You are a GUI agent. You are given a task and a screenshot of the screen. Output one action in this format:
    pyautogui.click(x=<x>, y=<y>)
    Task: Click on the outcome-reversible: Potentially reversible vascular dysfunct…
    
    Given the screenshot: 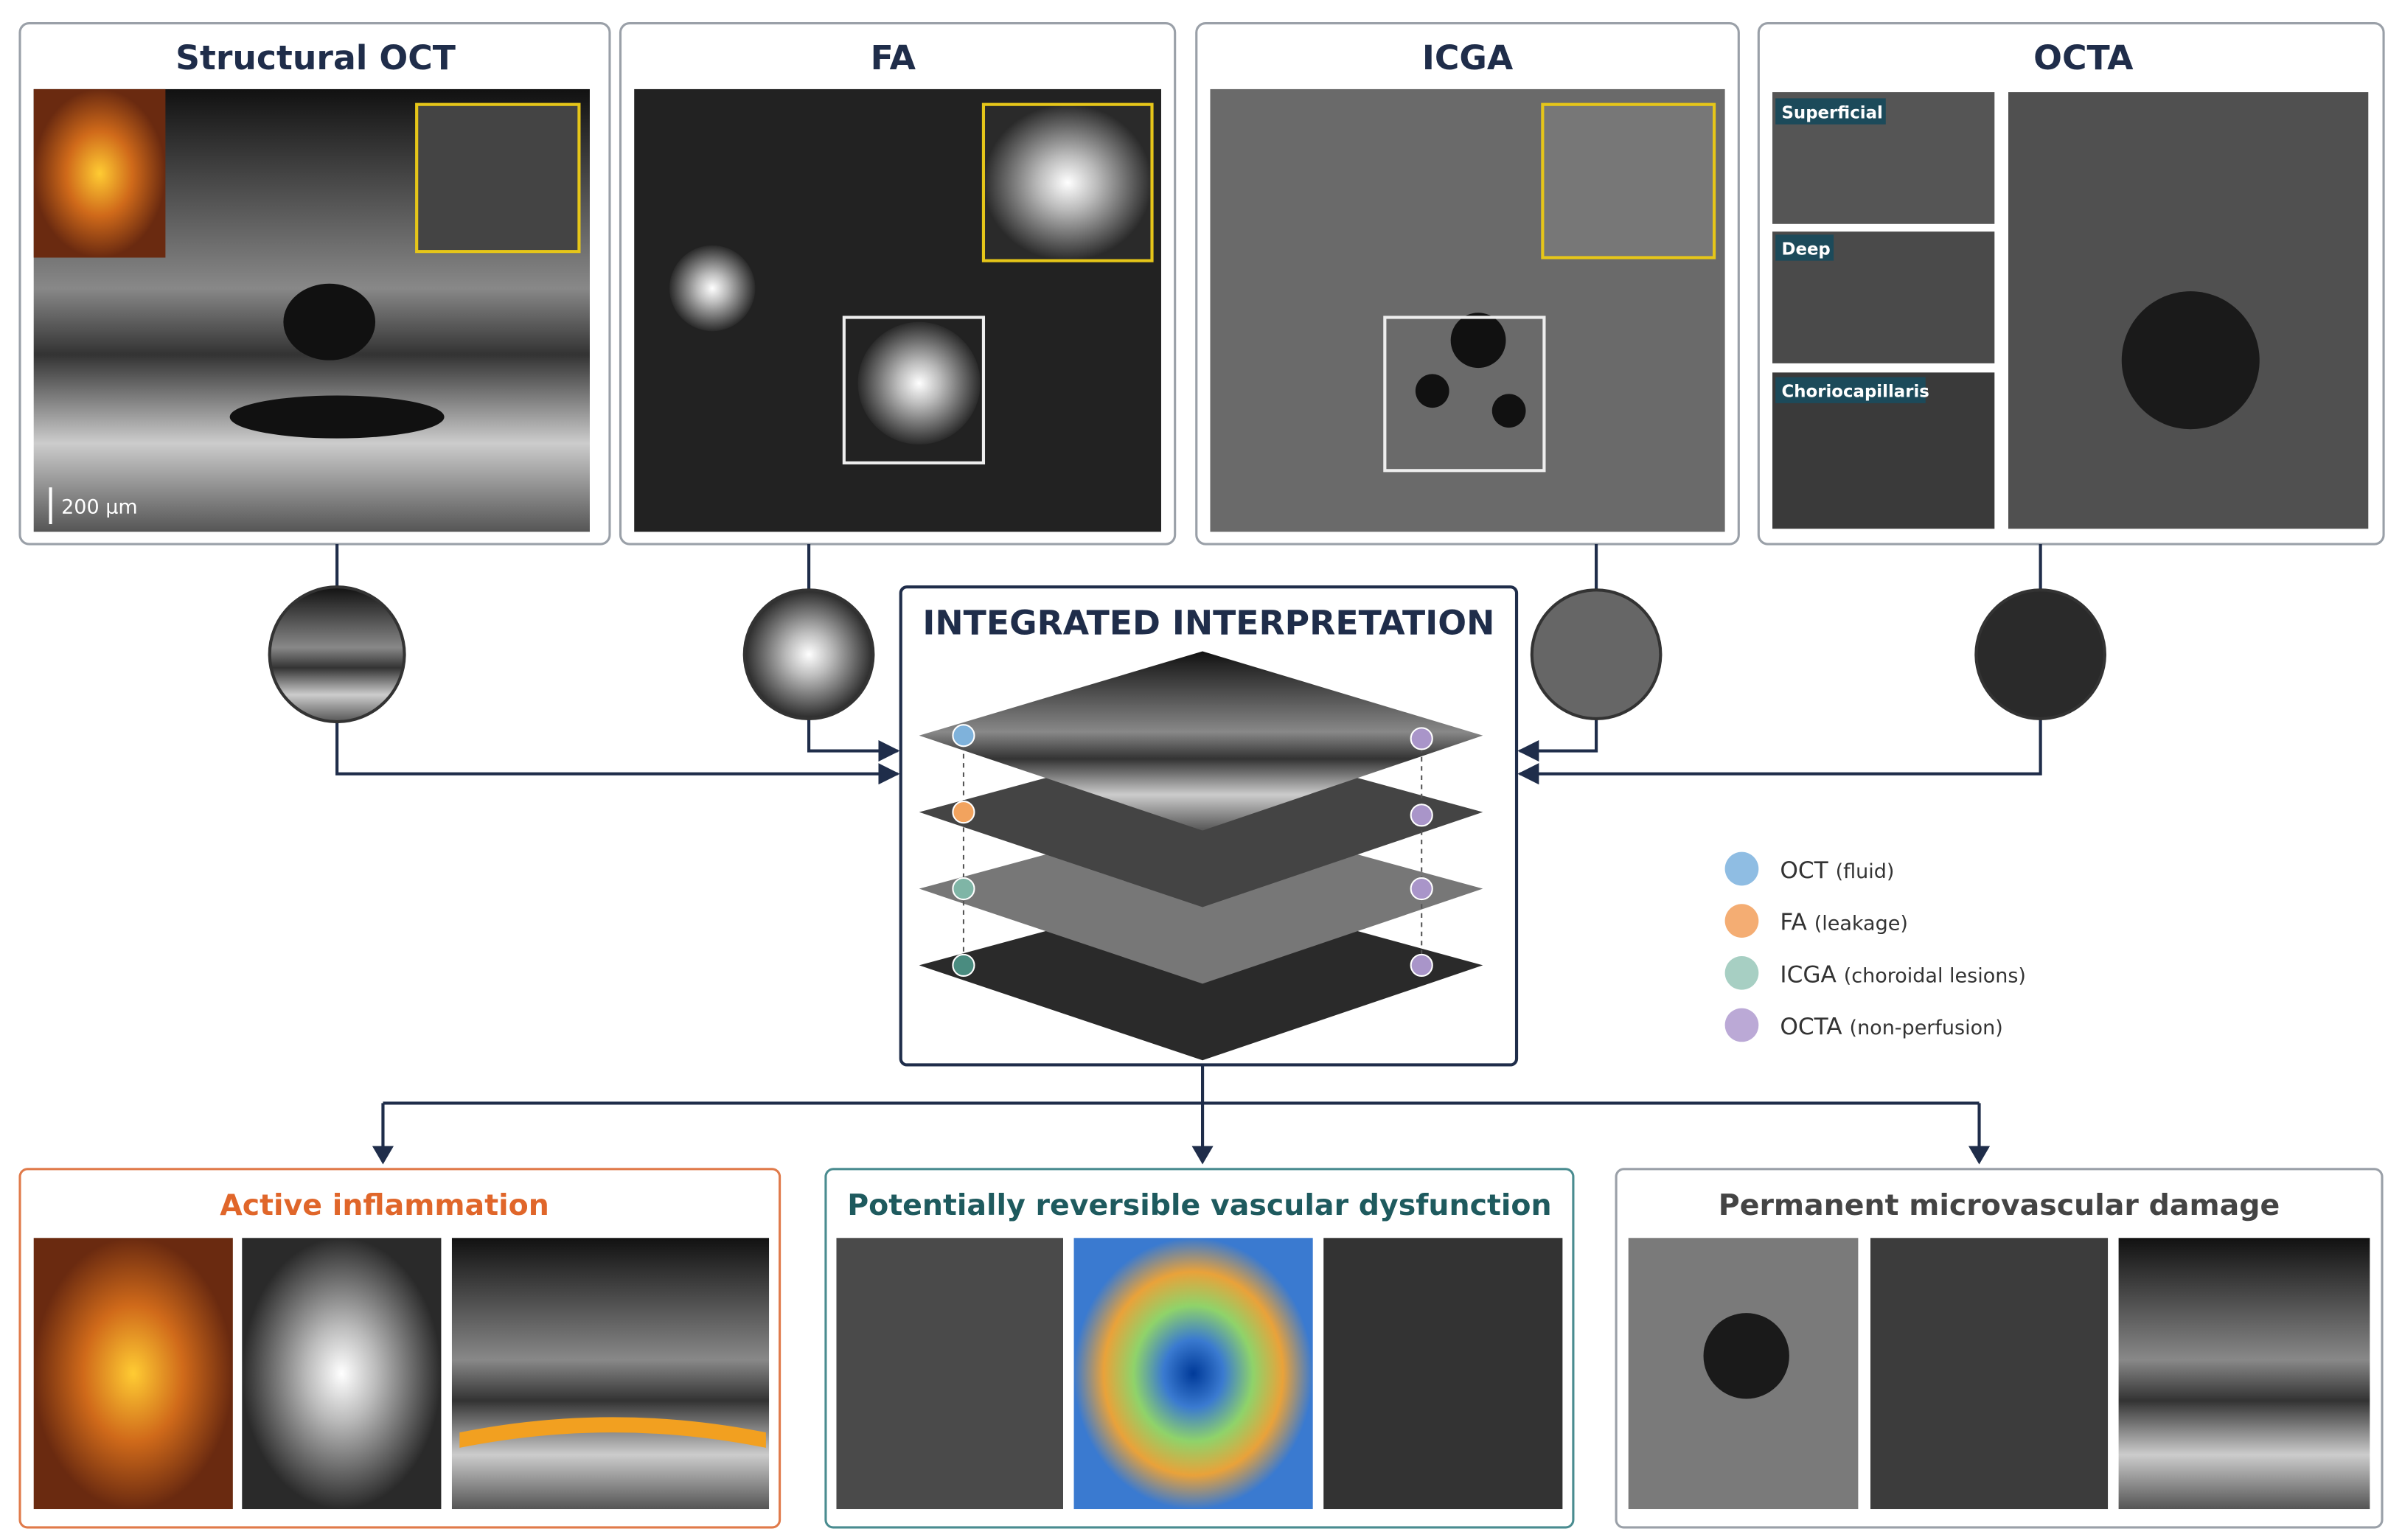 What is the action you would take?
    pyautogui.click(x=1199, y=1348)
    